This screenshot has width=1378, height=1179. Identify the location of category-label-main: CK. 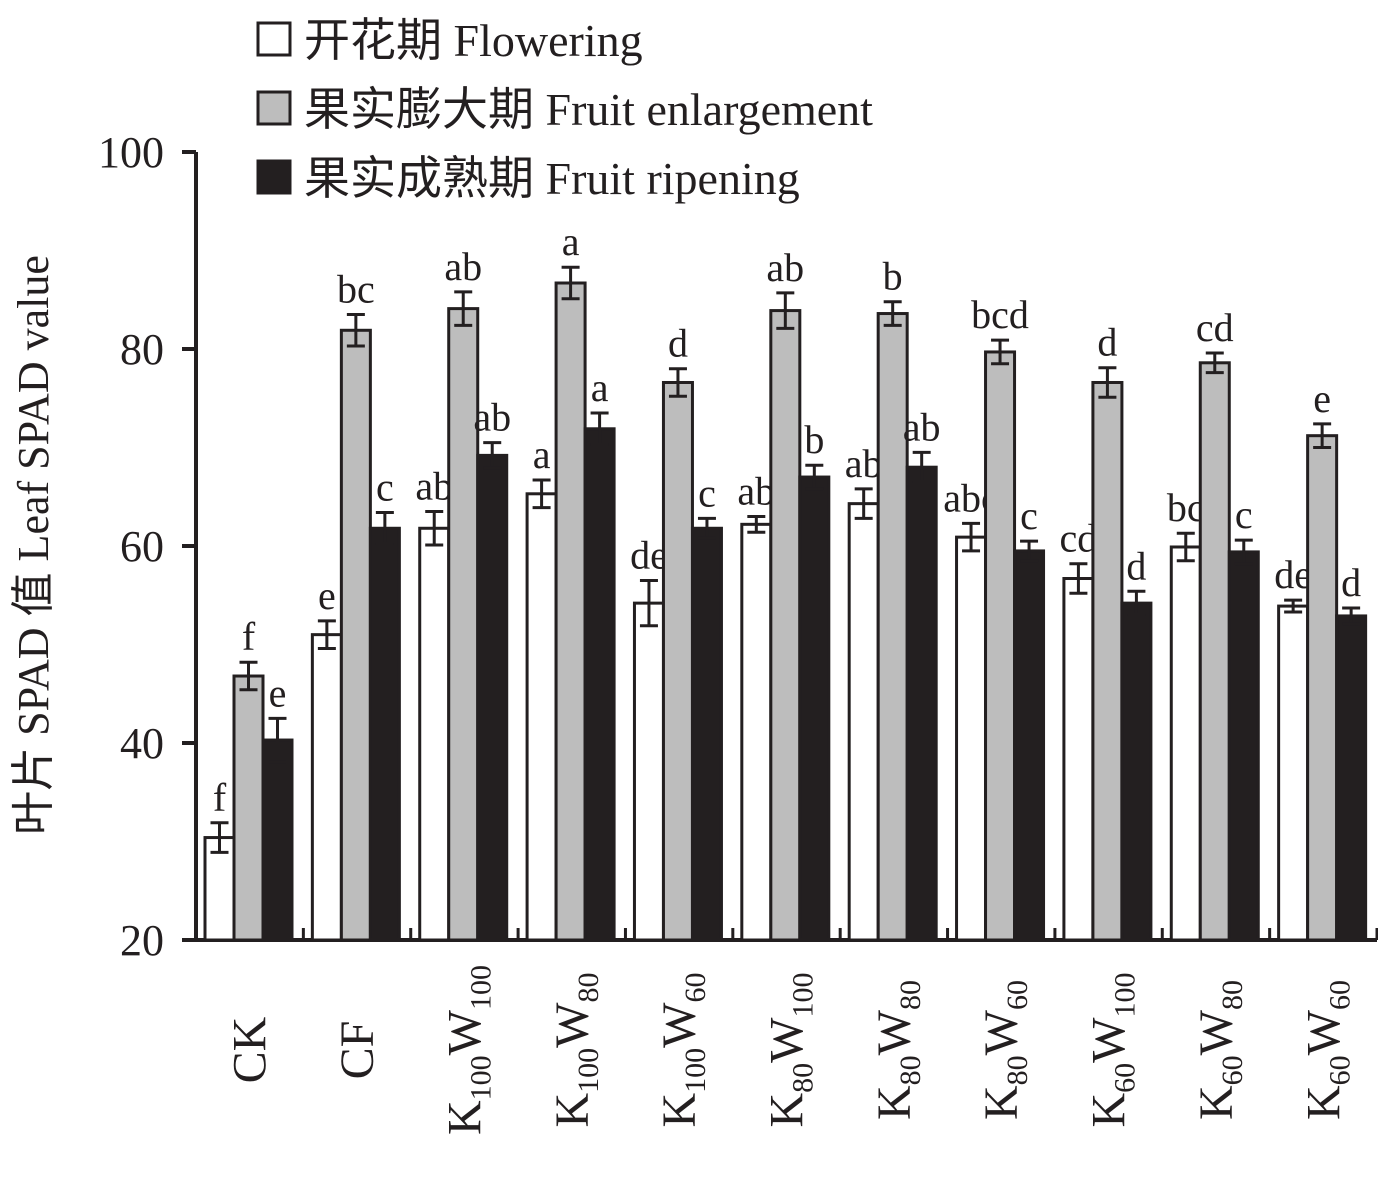
(250, 1049).